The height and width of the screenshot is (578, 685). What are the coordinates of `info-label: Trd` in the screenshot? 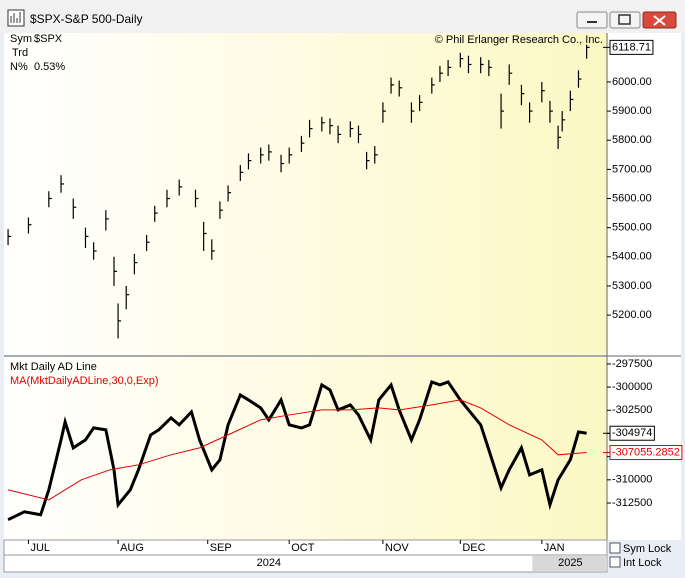 It's located at (20, 53).